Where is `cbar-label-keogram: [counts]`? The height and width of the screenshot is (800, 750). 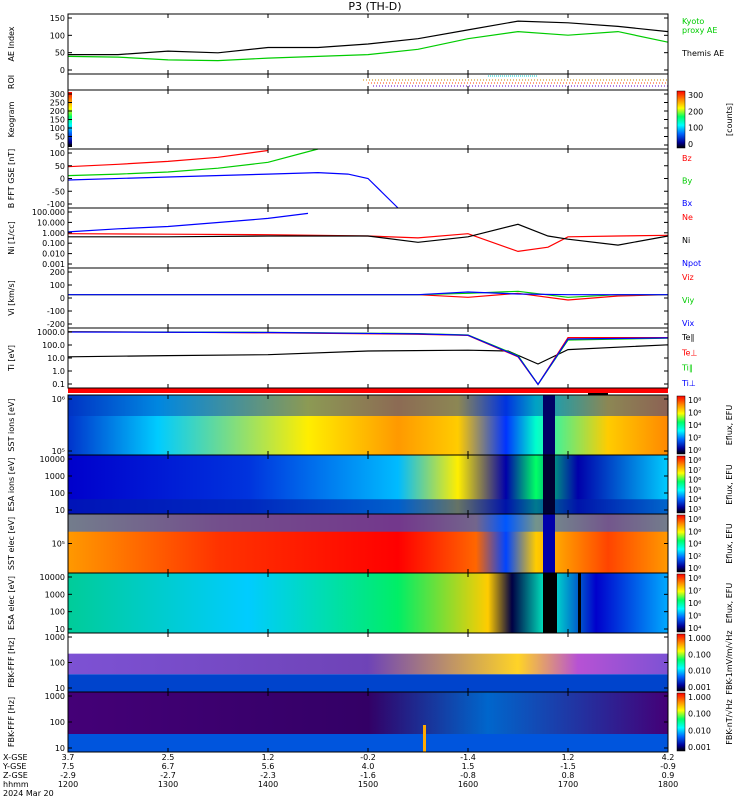 cbar-label-keogram: [counts] is located at coordinates (729, 119).